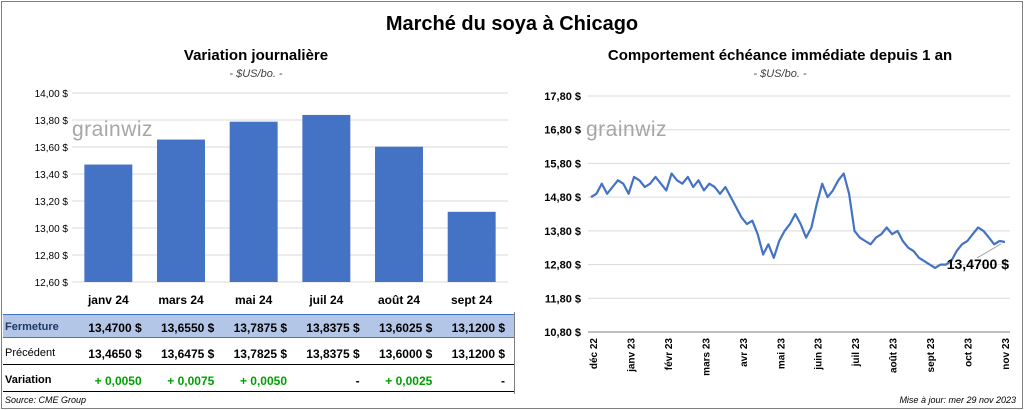  I want to click on table-cell: 13,4700 $, so click(115, 328).